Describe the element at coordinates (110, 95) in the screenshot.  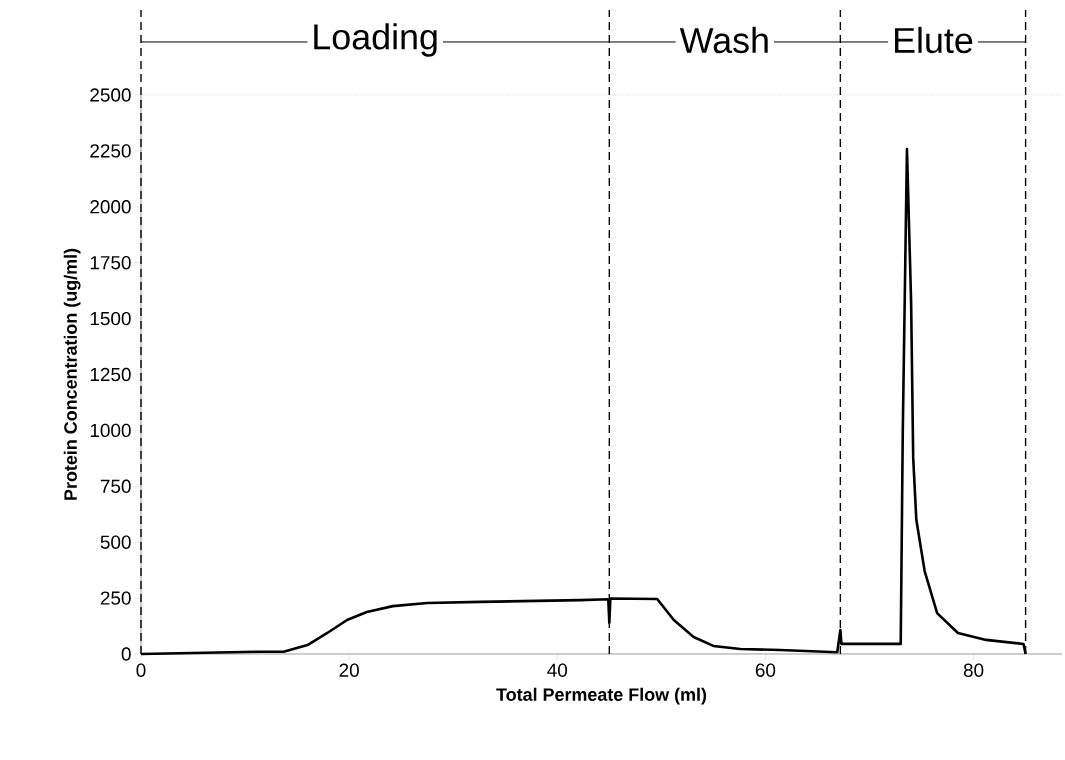
I see `y-tick-label: 2500` at that location.